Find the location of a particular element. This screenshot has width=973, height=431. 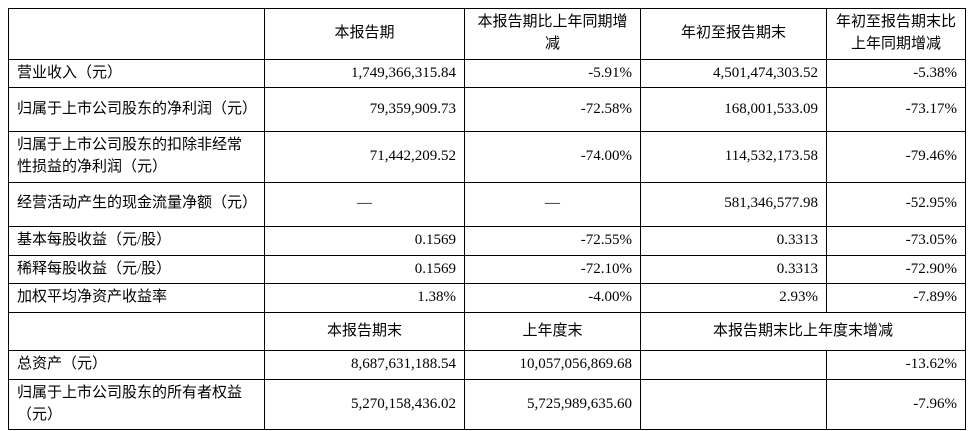

yoy-change-value: -72.58% is located at coordinates (552, 110).